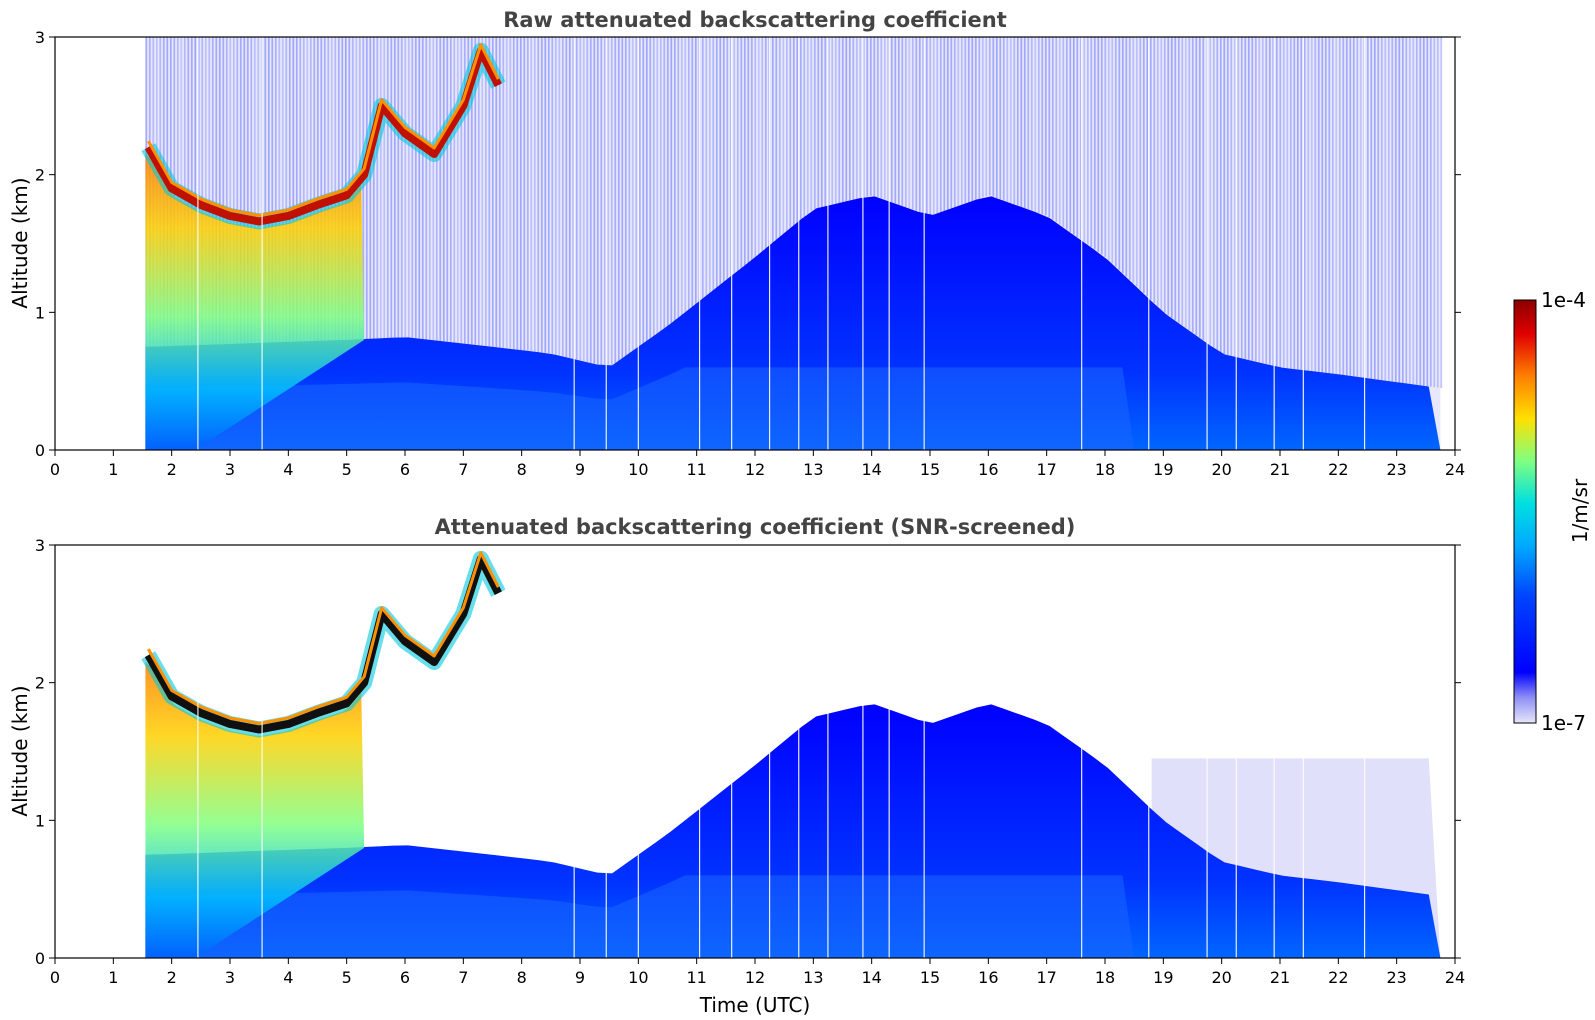  Describe the element at coordinates (55, 977) in the screenshot. I see `x-tick-label: 0` at that location.